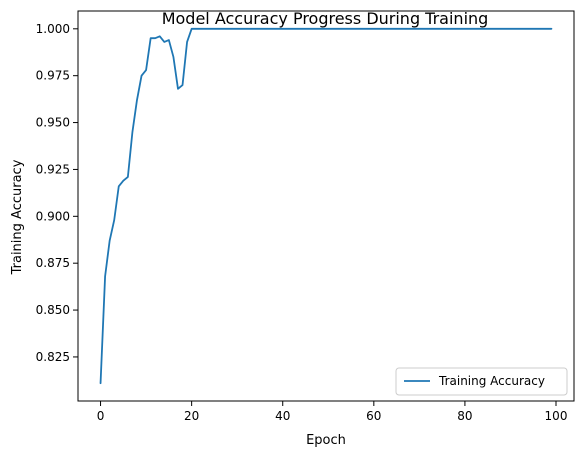 This screenshot has width=584, height=455. Describe the element at coordinates (17, 217) in the screenshot. I see `y-axis-label: Training Accuracy` at that location.